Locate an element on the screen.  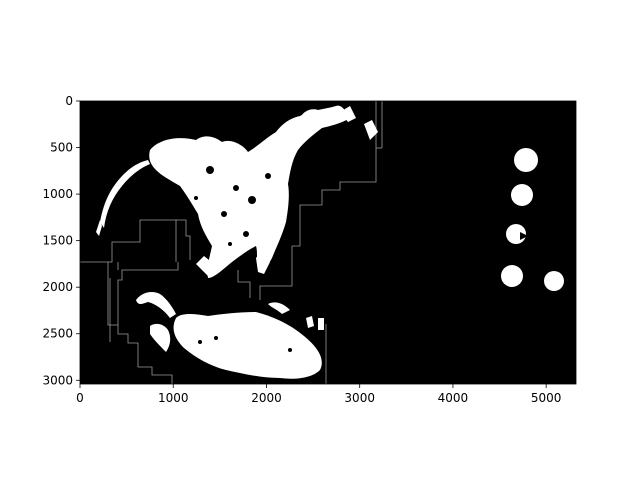
x-axis: 0 1000 2000 3000 4000 5000 is located at coordinates (318, 394).